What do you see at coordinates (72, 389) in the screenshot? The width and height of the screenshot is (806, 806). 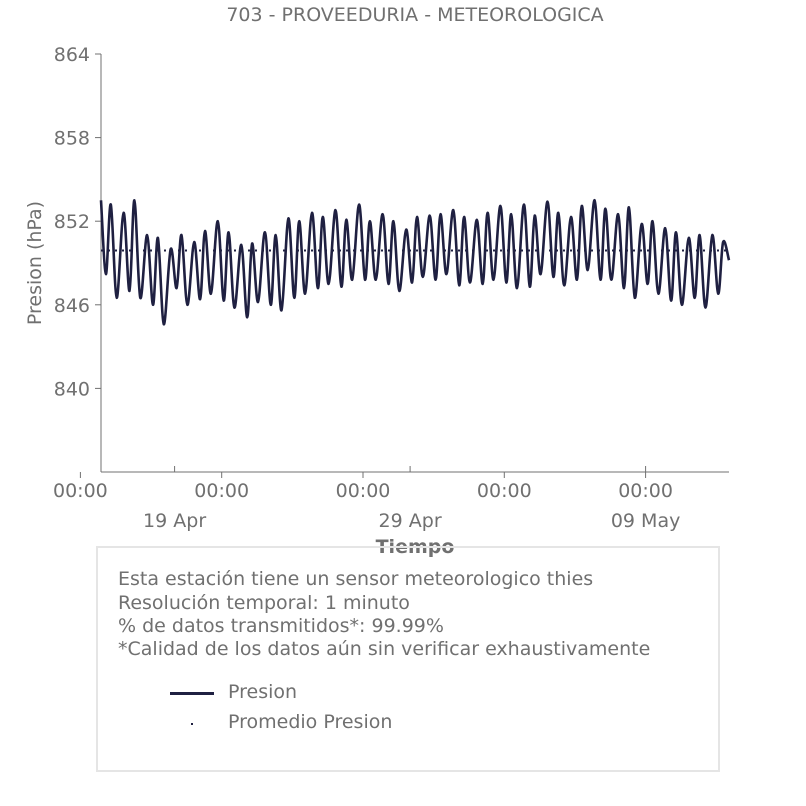 I see `y-tick-label: 840` at bounding box center [72, 389].